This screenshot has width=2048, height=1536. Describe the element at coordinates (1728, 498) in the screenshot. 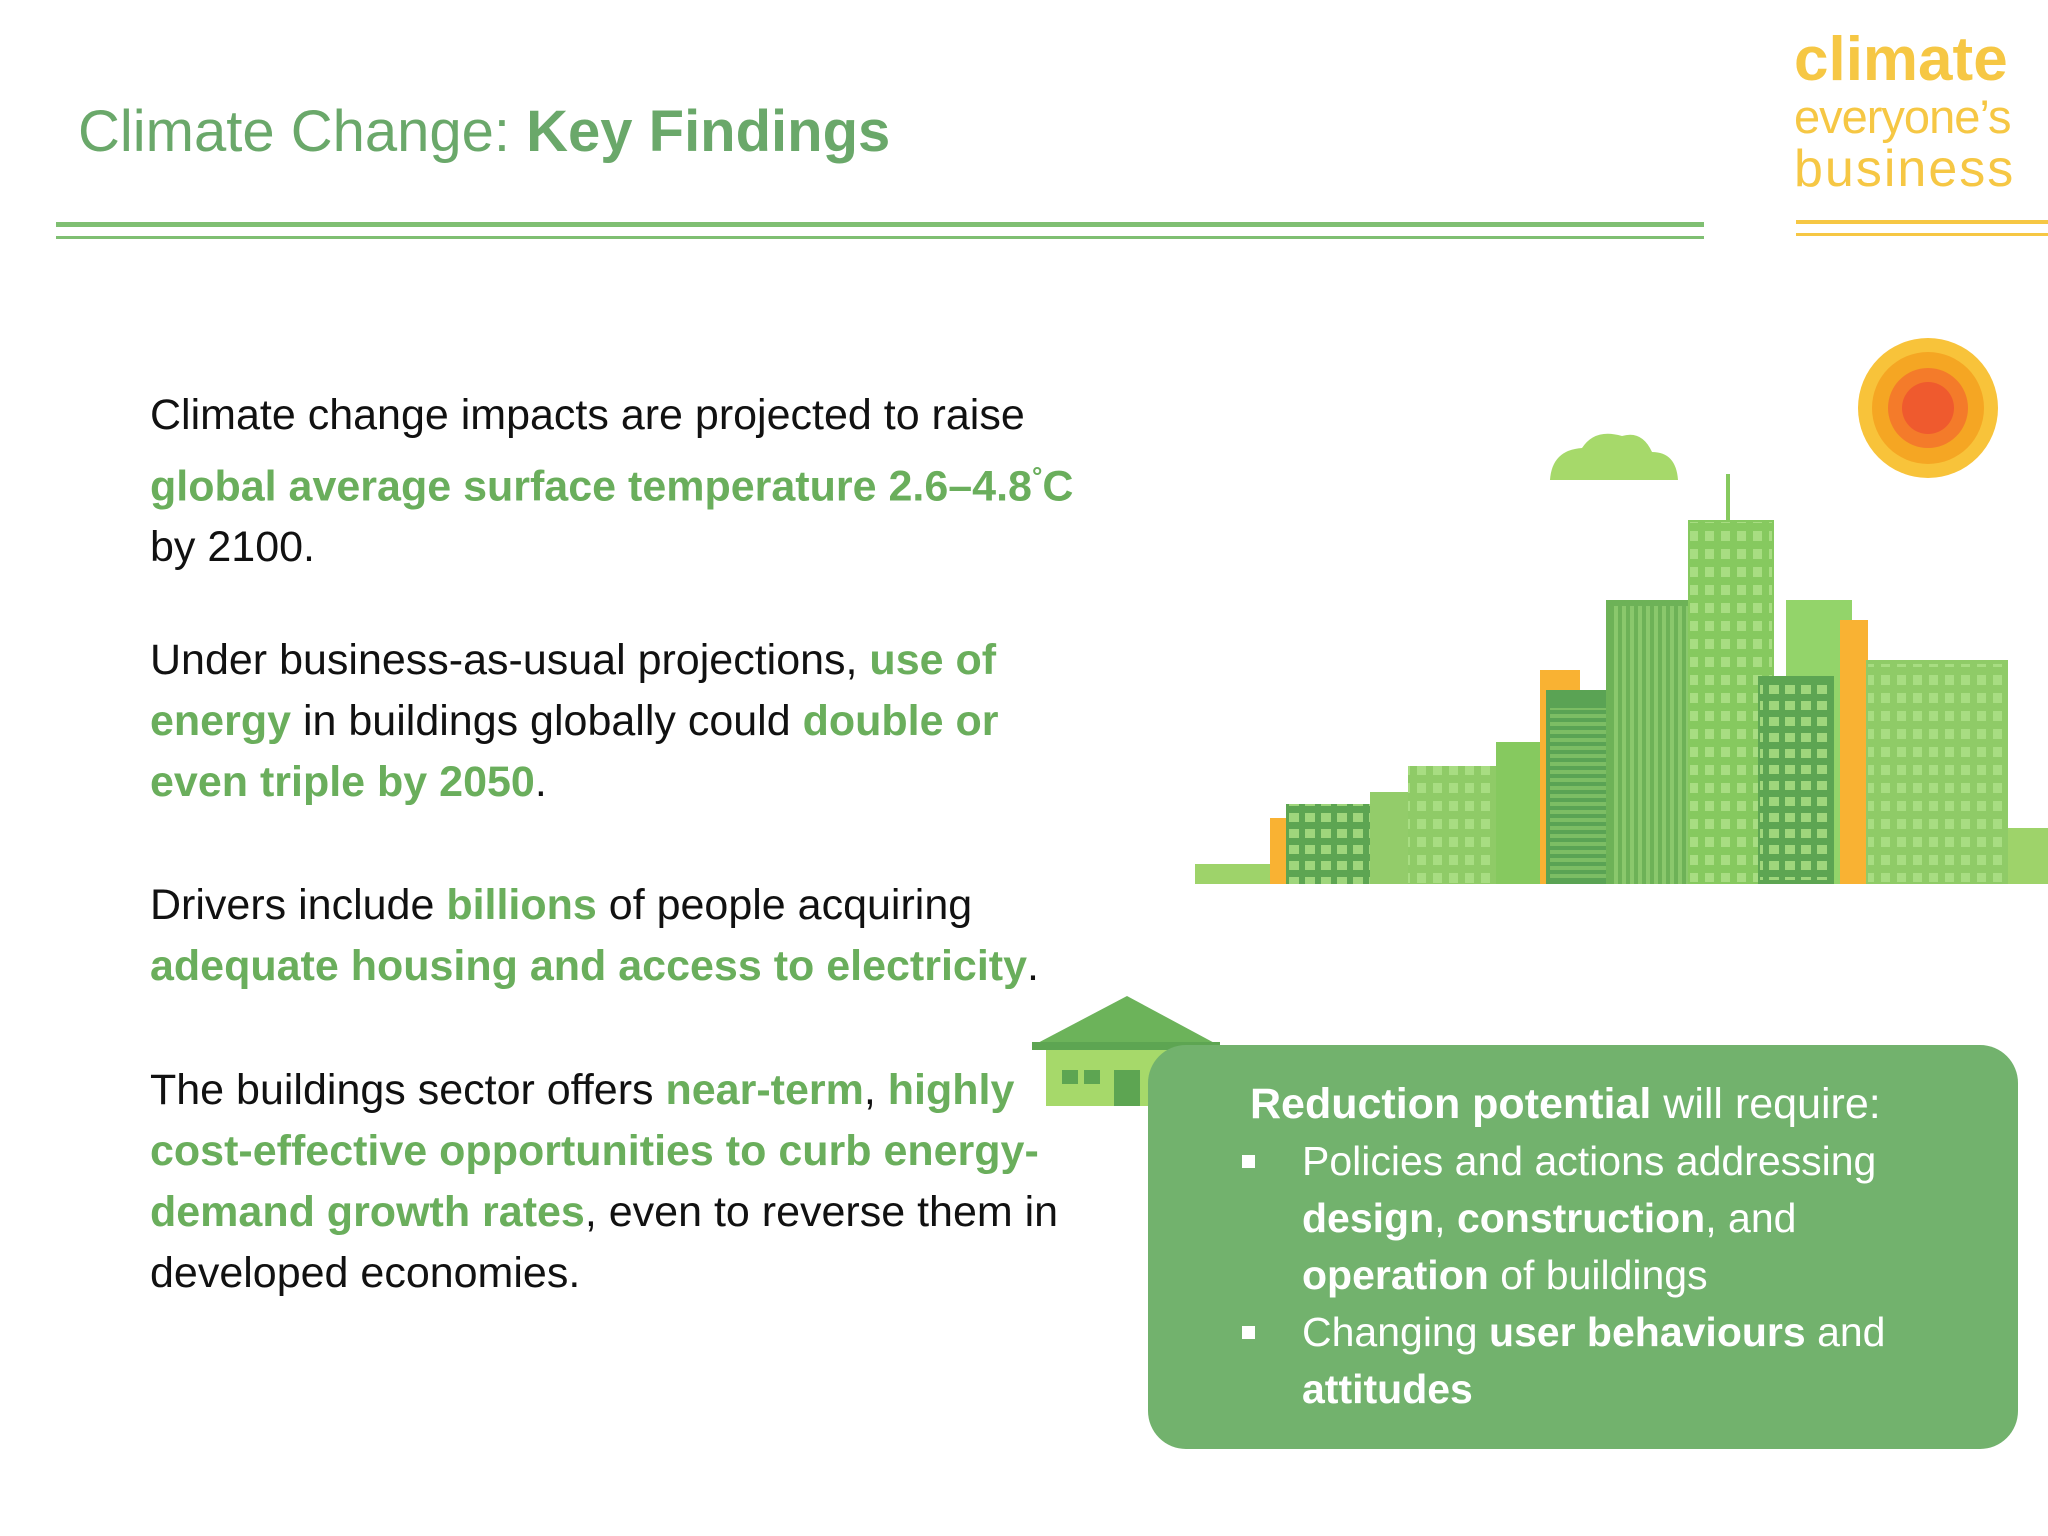

I see `antenna` at that location.